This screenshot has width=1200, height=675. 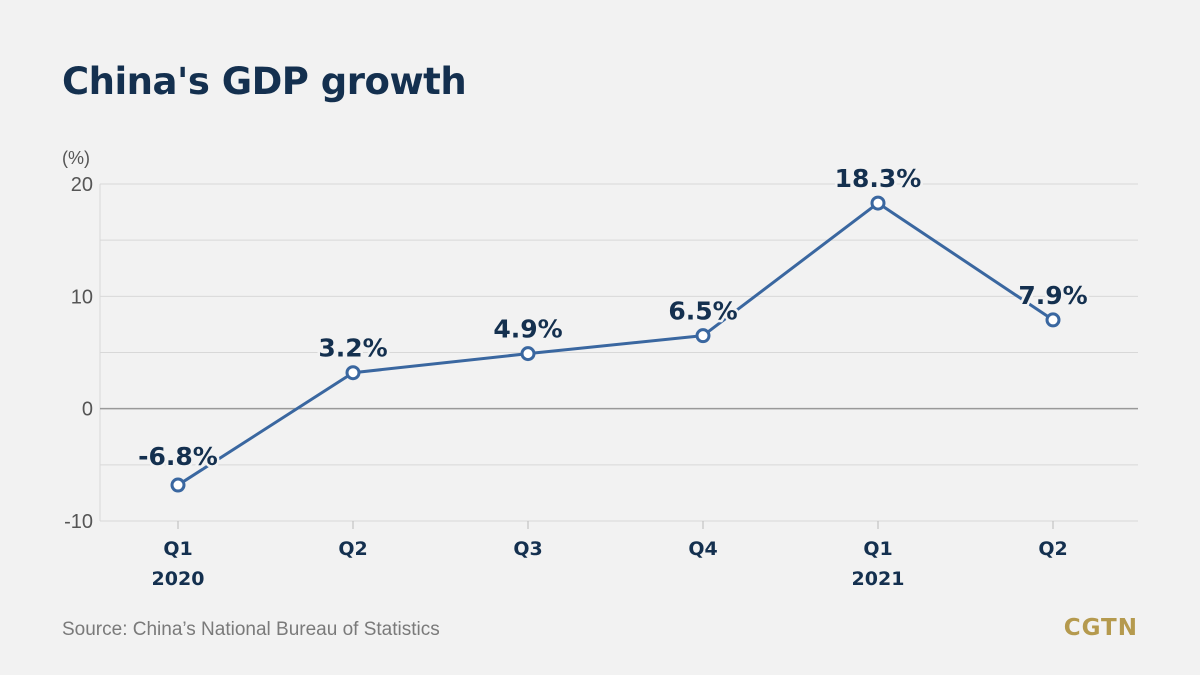 What do you see at coordinates (352, 348) in the screenshot?
I see `data-label: 3.2%` at bounding box center [352, 348].